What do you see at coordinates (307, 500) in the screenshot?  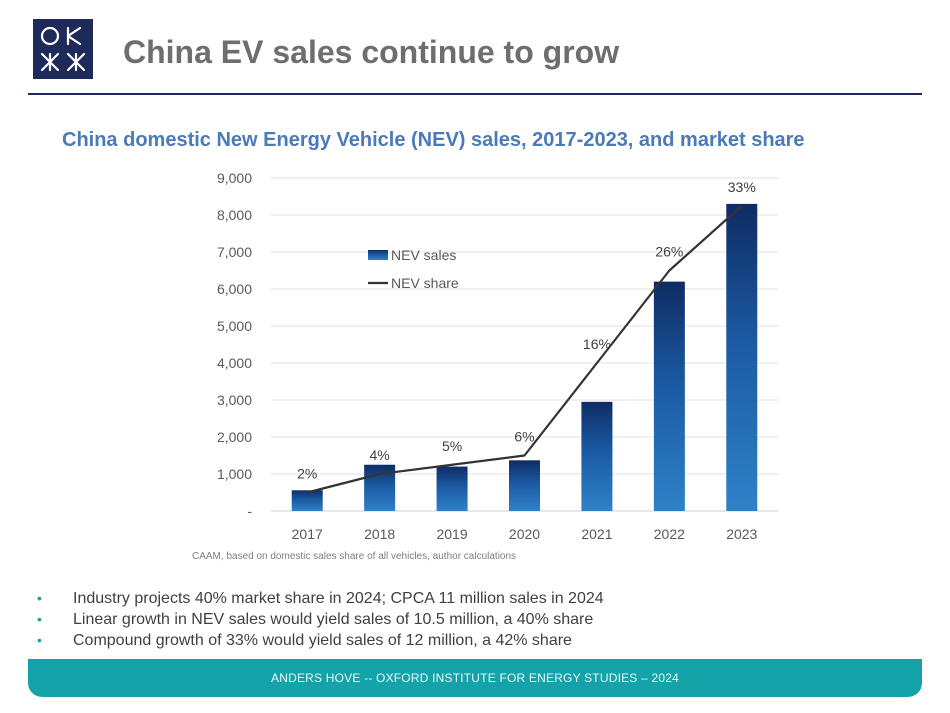 I see `bar-2017` at bounding box center [307, 500].